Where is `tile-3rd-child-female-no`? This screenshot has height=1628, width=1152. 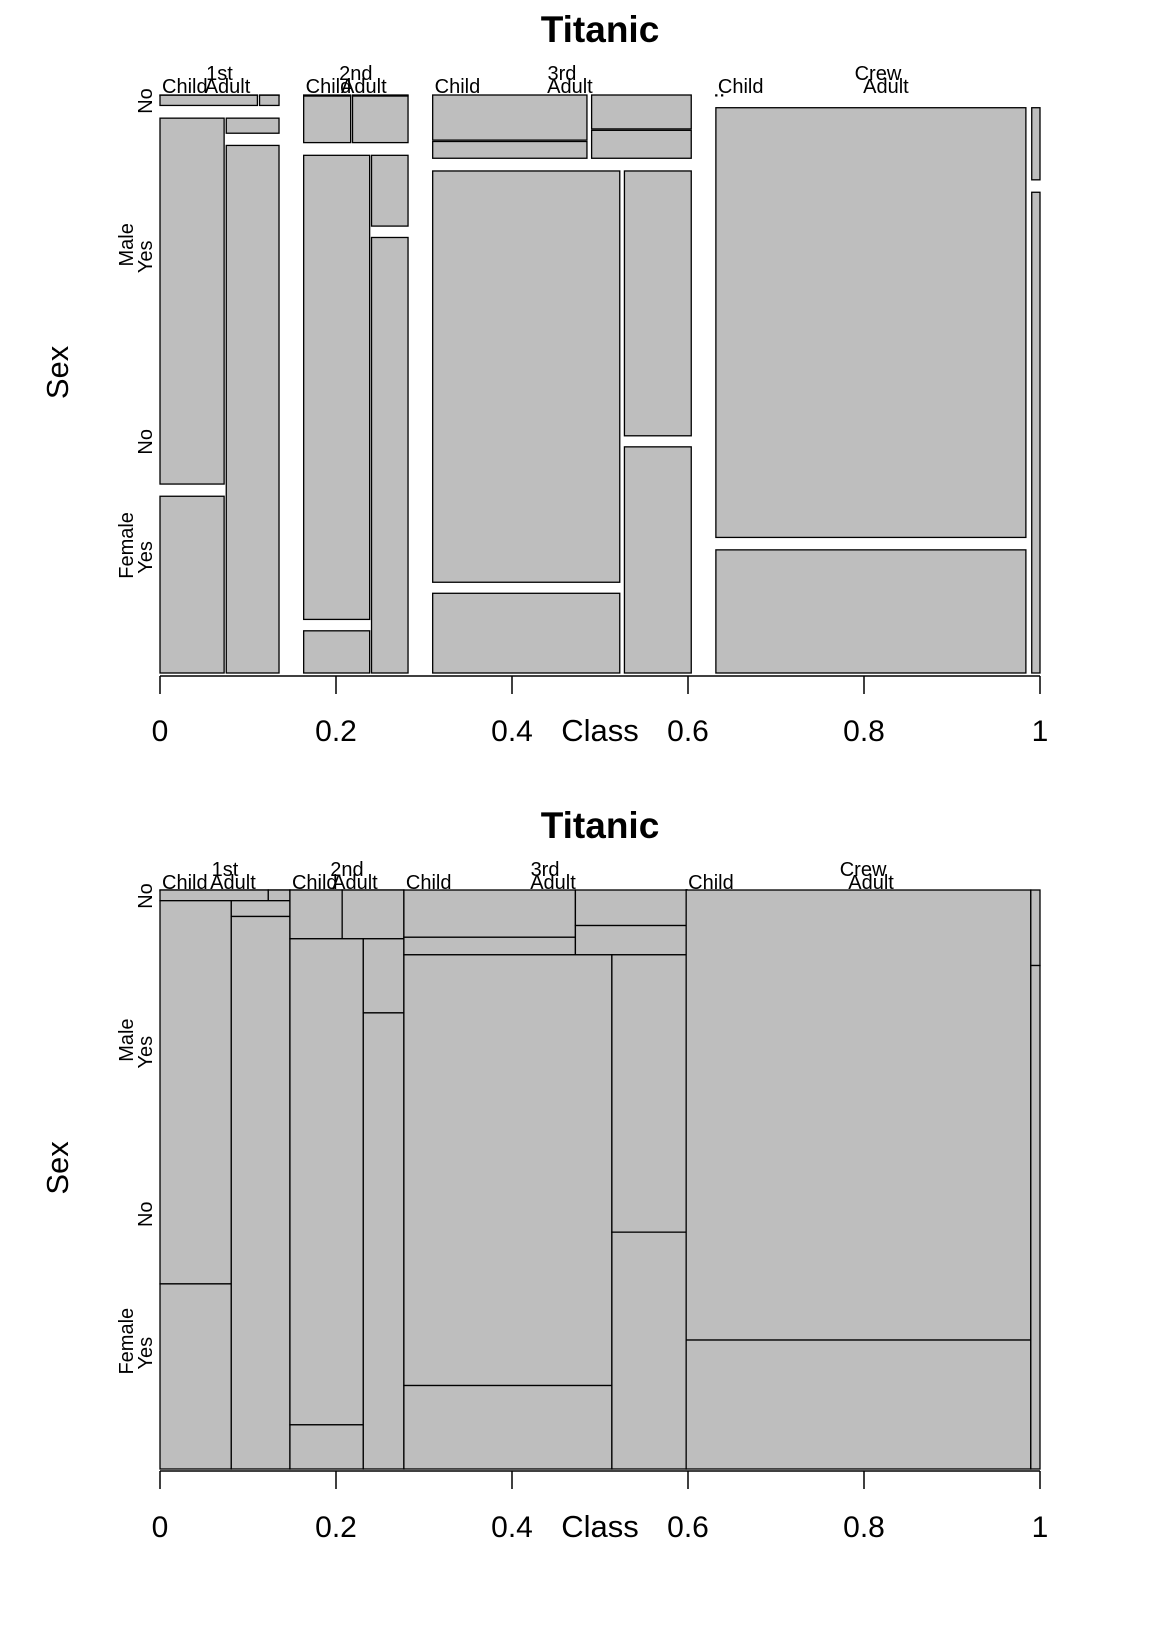 tile-3rd-child-female-no is located at coordinates (630, 908).